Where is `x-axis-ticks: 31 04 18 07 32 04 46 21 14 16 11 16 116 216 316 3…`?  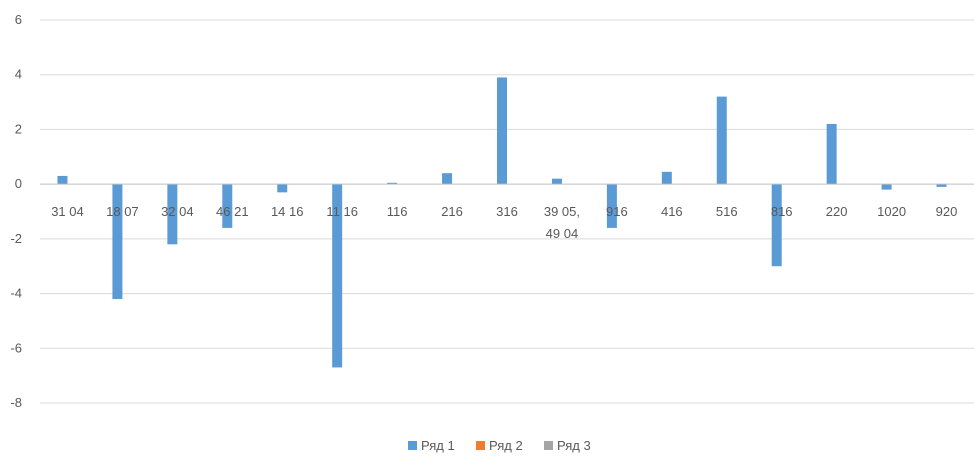 x-axis-ticks: 31 04 18 07 32 04 46 21 14 16 11 16 116 216 316 3… is located at coordinates (504, 222).